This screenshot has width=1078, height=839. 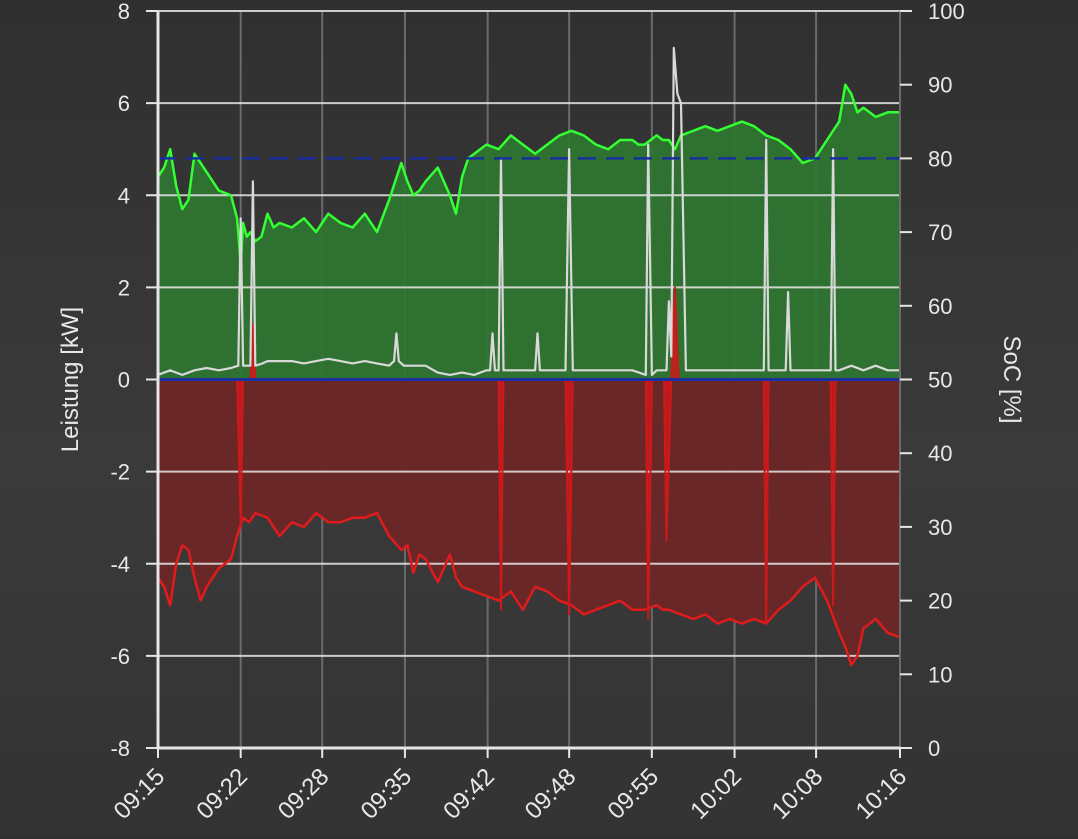 What do you see at coordinates (120, 656) in the screenshot?
I see `y-tick-label: -6` at bounding box center [120, 656].